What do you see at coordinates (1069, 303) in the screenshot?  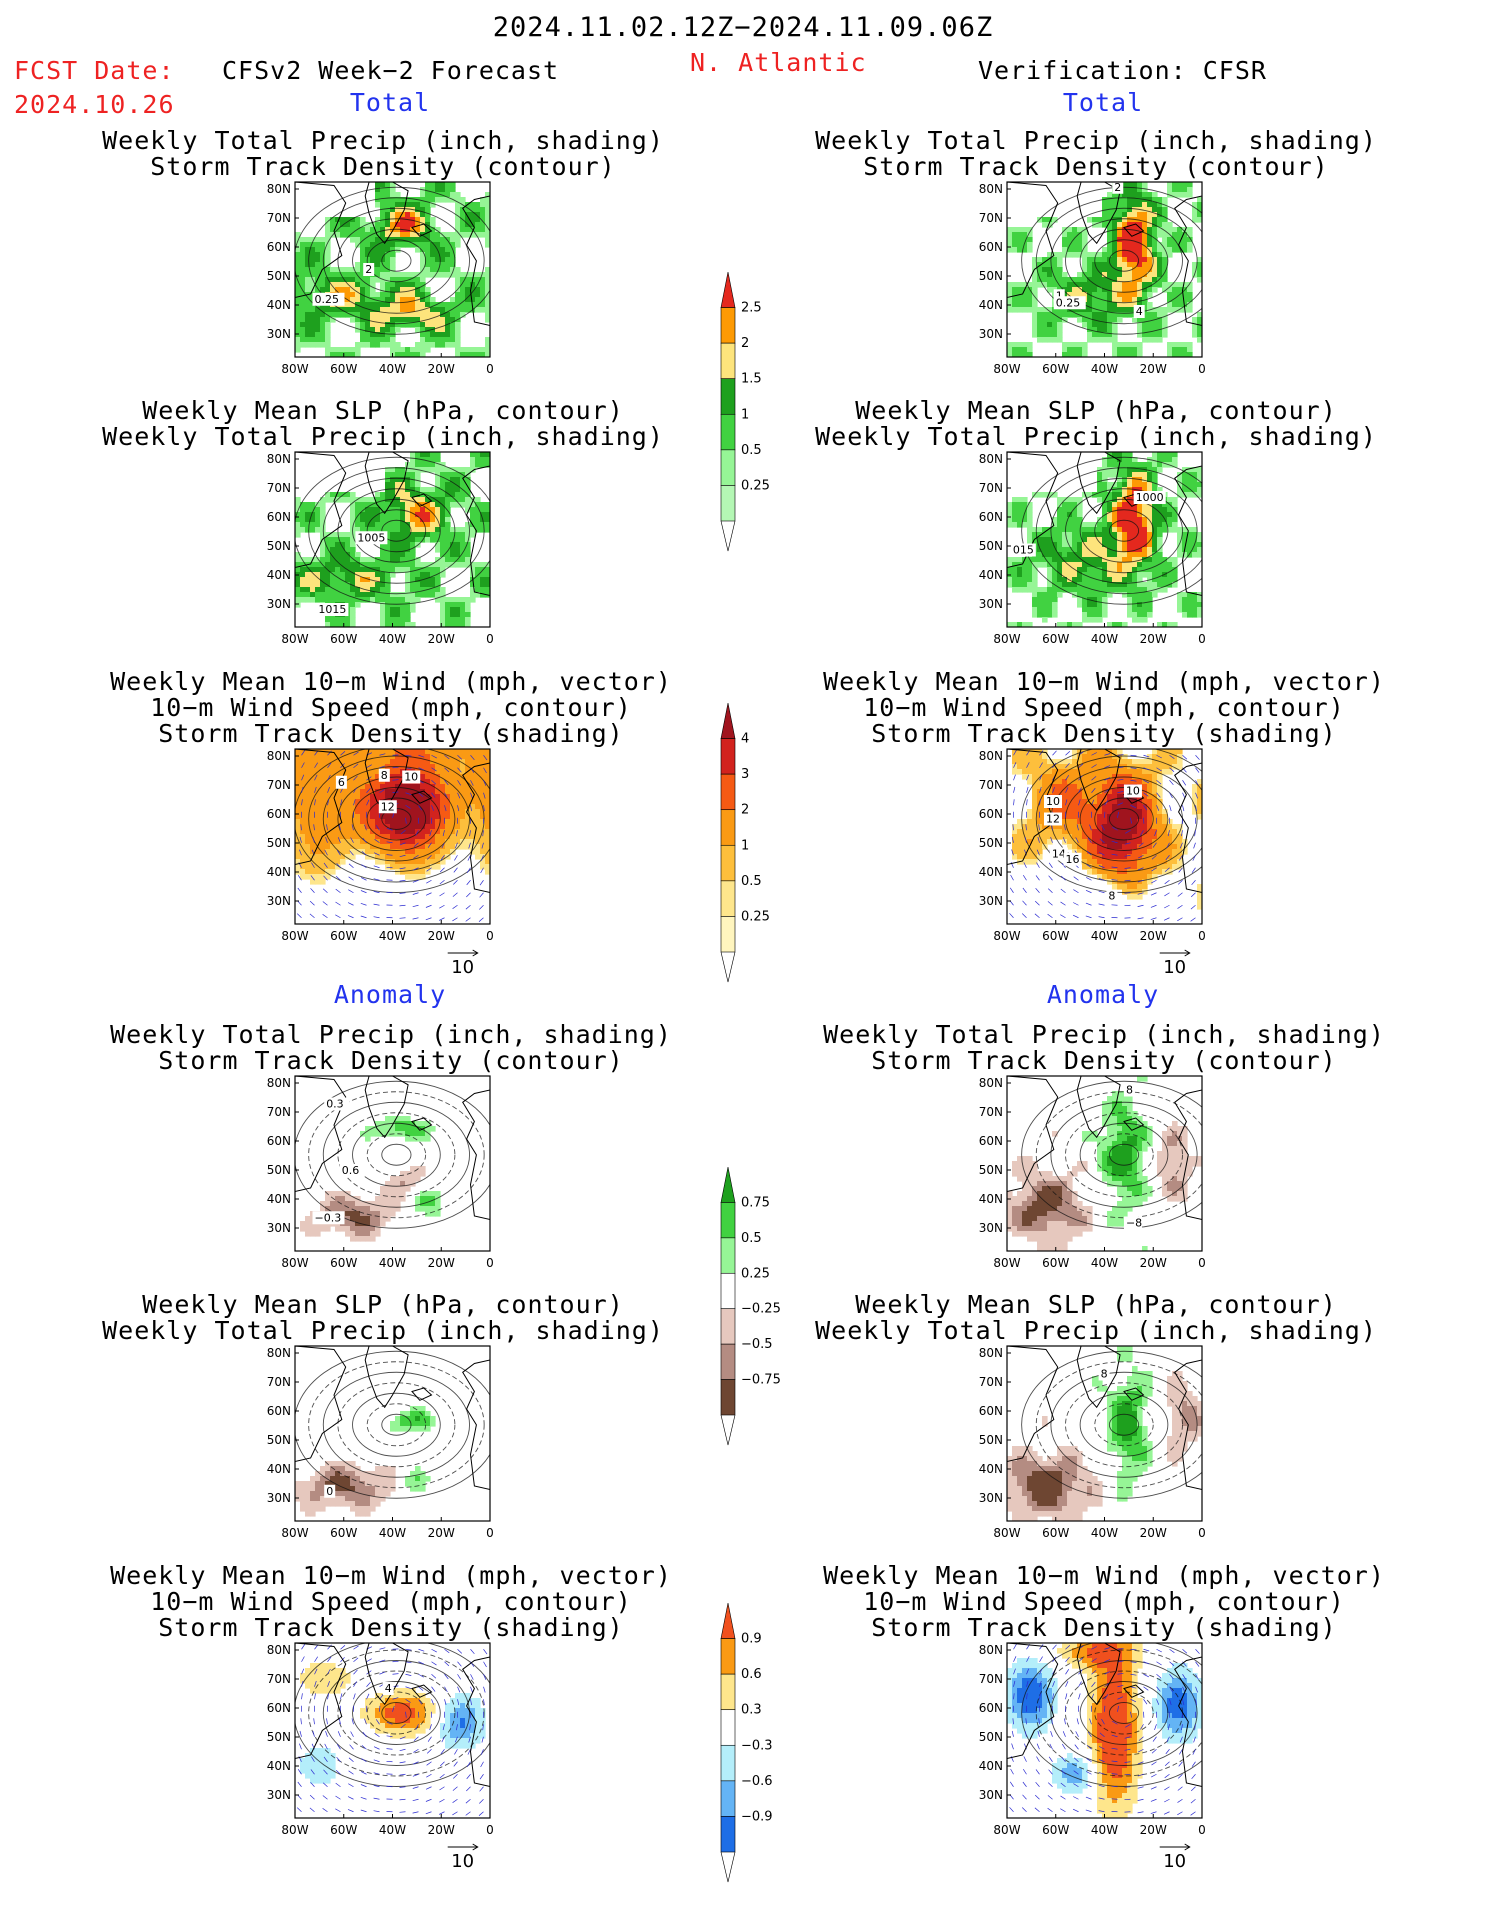 I see `contour-label-box` at bounding box center [1069, 303].